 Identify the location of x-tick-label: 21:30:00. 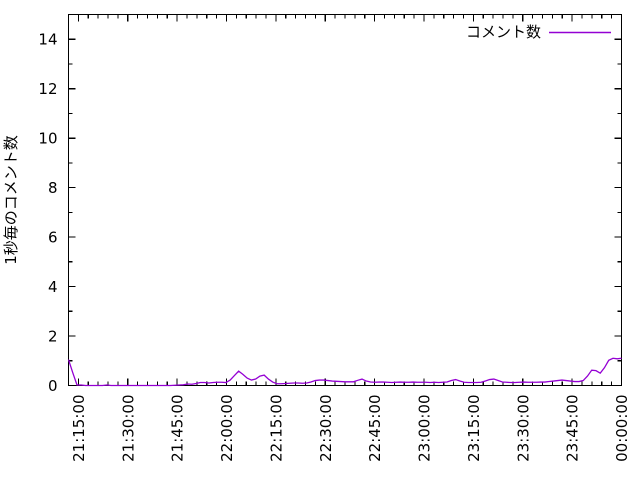
(128, 428).